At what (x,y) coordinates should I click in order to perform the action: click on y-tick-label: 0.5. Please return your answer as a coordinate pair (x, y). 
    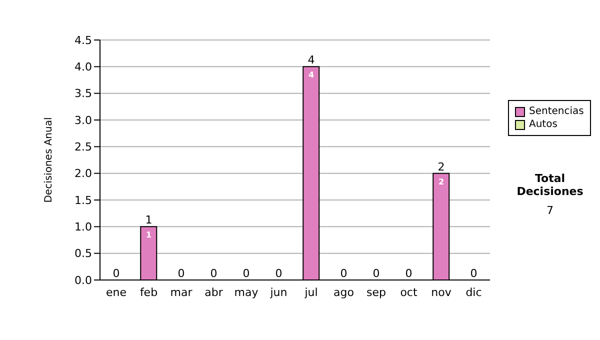
    Looking at the image, I should click on (83, 253).